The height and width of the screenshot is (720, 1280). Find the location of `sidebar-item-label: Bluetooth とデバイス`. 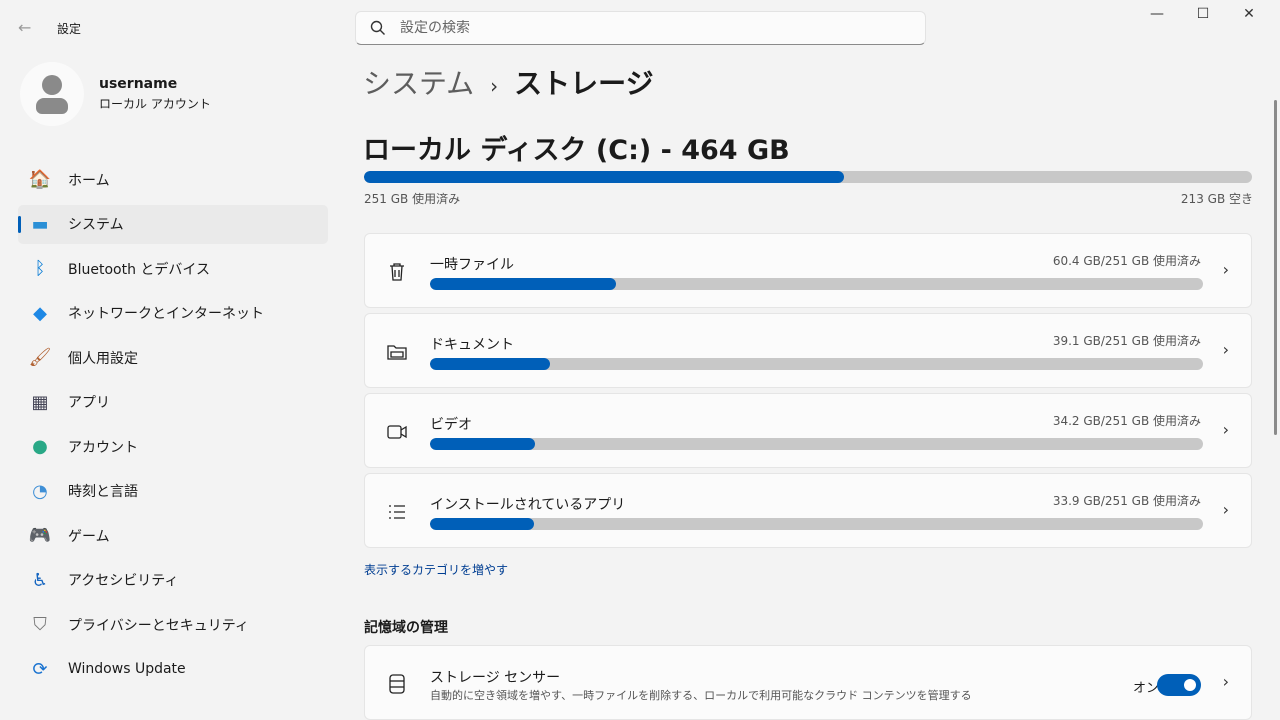

sidebar-item-label: Bluetooth とデバイス is located at coordinates (139, 269).